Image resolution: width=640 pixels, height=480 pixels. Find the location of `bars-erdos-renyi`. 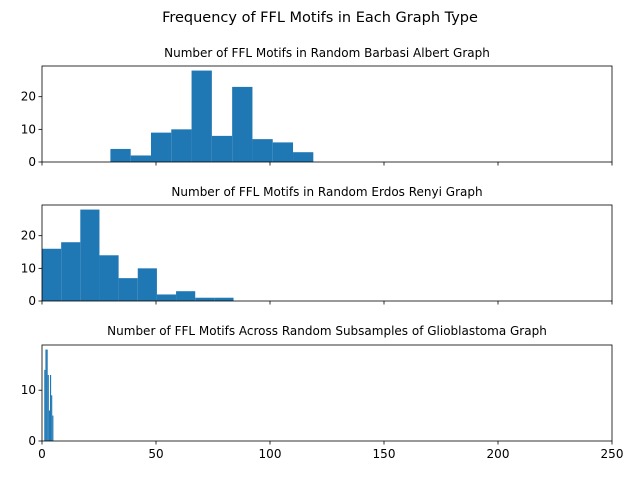

bars-erdos-renyi is located at coordinates (138, 255).